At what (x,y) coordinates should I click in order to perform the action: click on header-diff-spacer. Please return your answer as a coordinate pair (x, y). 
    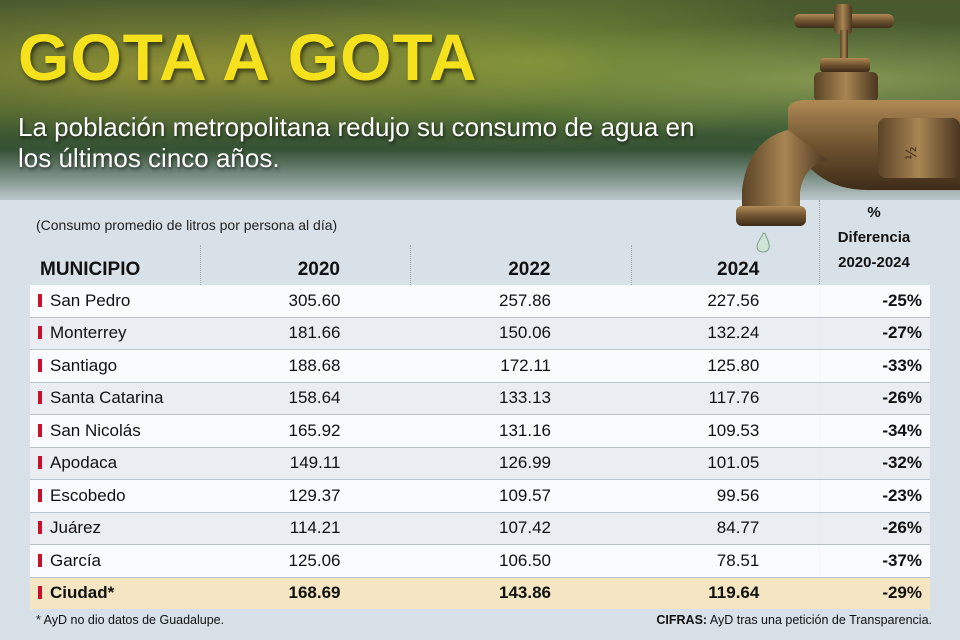
    Looking at the image, I should click on (884, 265).